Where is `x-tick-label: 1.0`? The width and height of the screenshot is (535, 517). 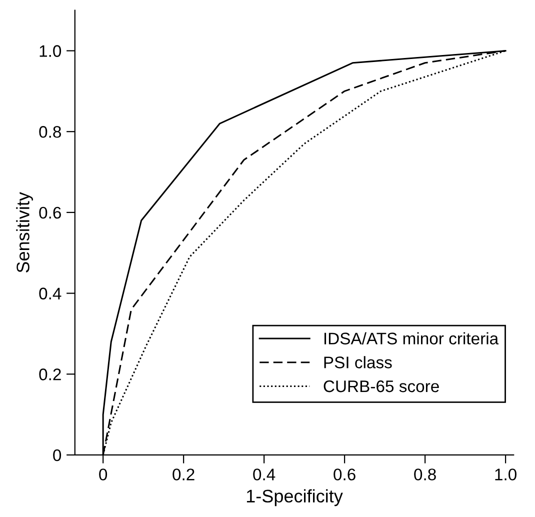
x-tick-label: 1.0 is located at coordinates (505, 474).